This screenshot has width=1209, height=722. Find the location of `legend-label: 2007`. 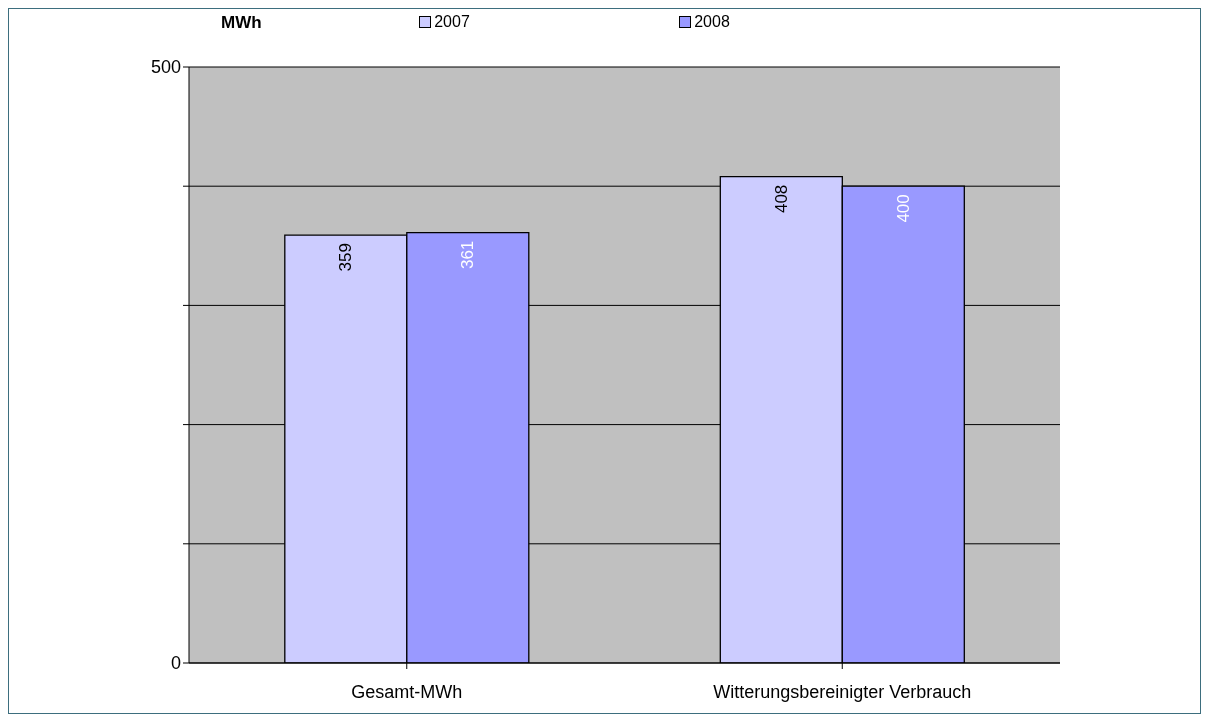

legend-label: 2007 is located at coordinates (451, 22).